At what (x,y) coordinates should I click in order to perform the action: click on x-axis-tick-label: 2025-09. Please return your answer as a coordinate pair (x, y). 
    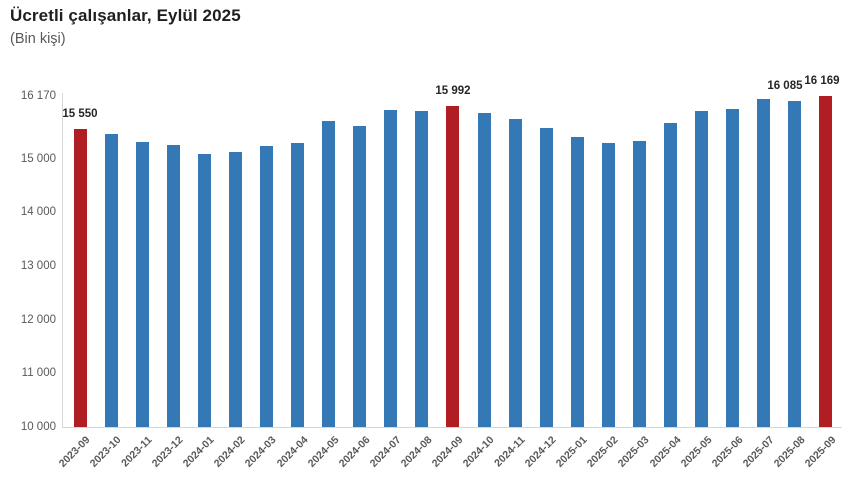
    Looking at the image, I should click on (820, 452).